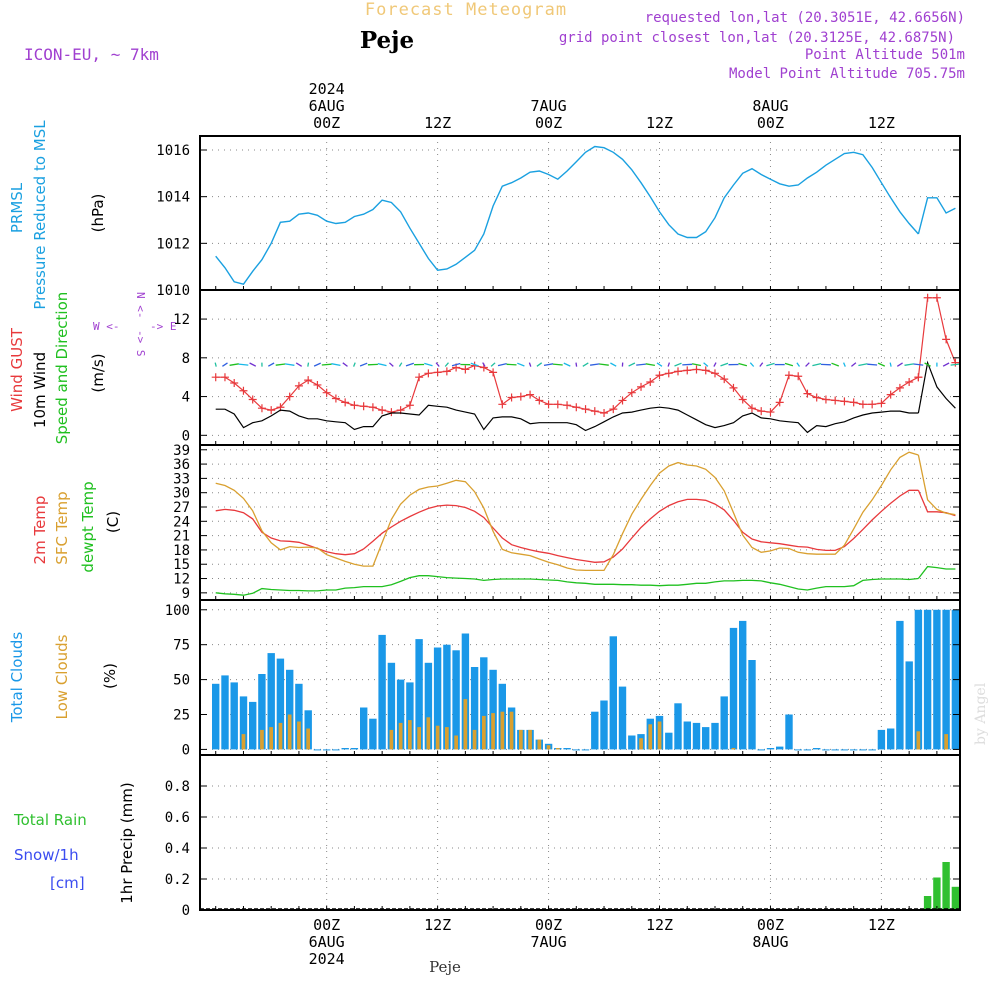 The image size is (1000, 1000). What do you see at coordinates (181, 451) in the screenshot?
I see `temperature-ytick-label: 39` at bounding box center [181, 451].